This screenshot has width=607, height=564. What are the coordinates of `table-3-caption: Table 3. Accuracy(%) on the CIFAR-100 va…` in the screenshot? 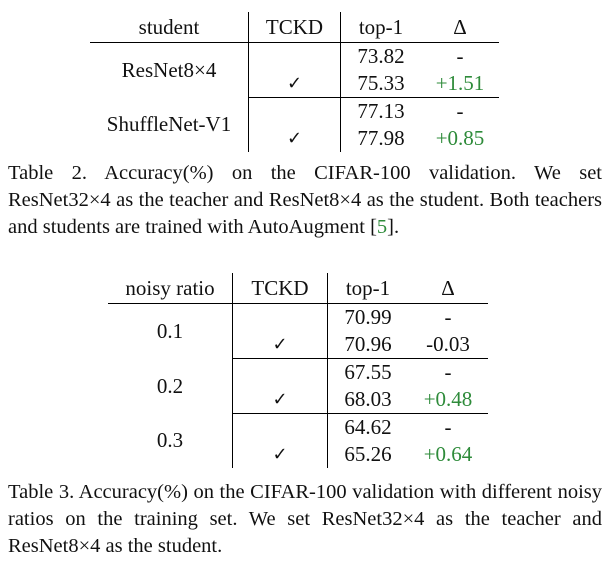 It's located at (305, 519).